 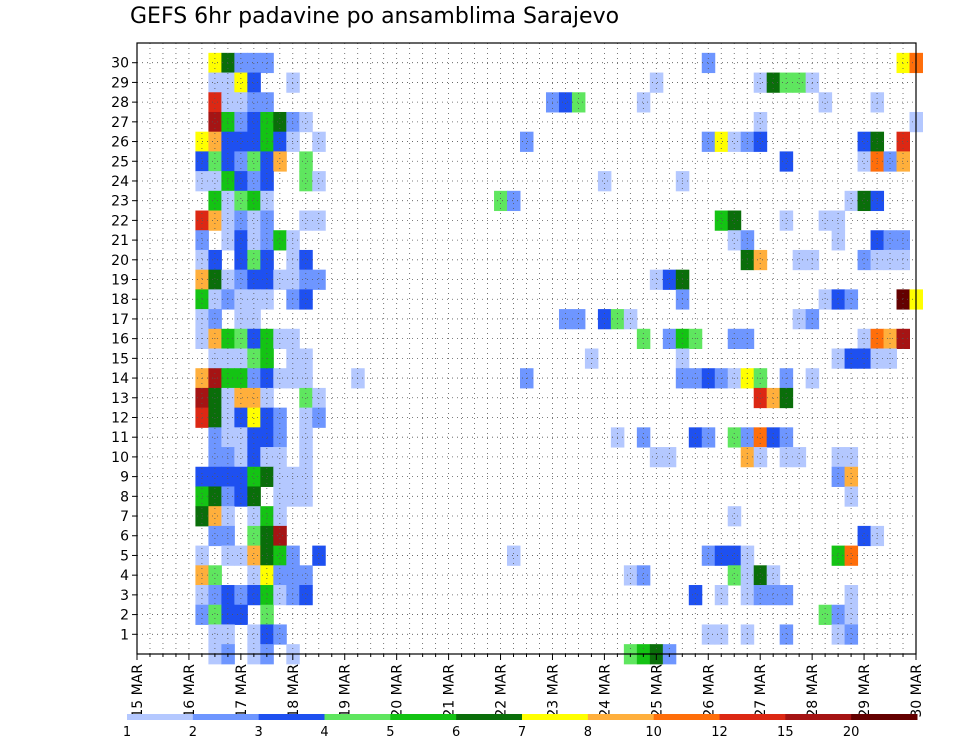 I want to click on y-tick-label: 1, so click(x=124, y=635).